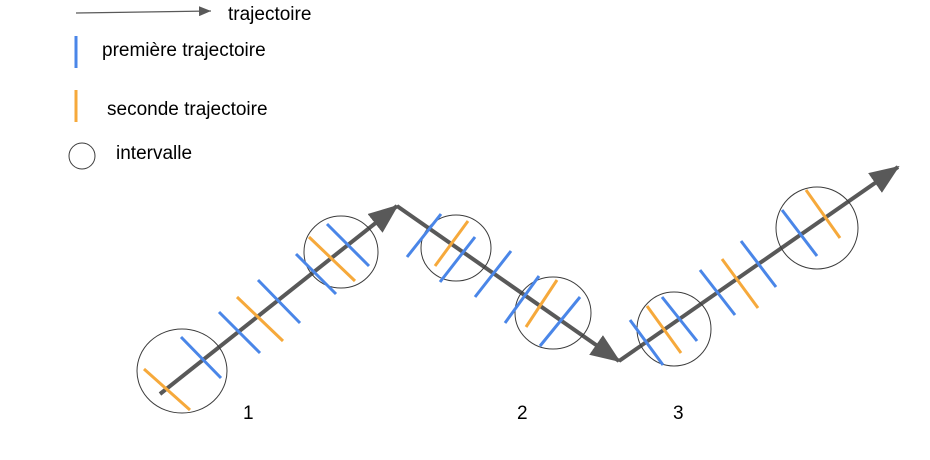  What do you see at coordinates (184, 50) in the screenshot?
I see `legend-first-trajectory-label: première trajectoire` at bounding box center [184, 50].